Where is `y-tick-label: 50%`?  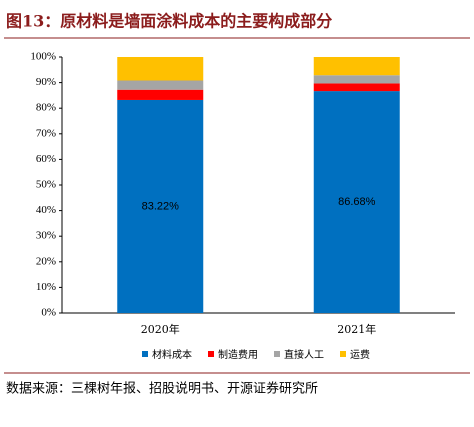 y-tick-label: 50% is located at coordinates (46, 185).